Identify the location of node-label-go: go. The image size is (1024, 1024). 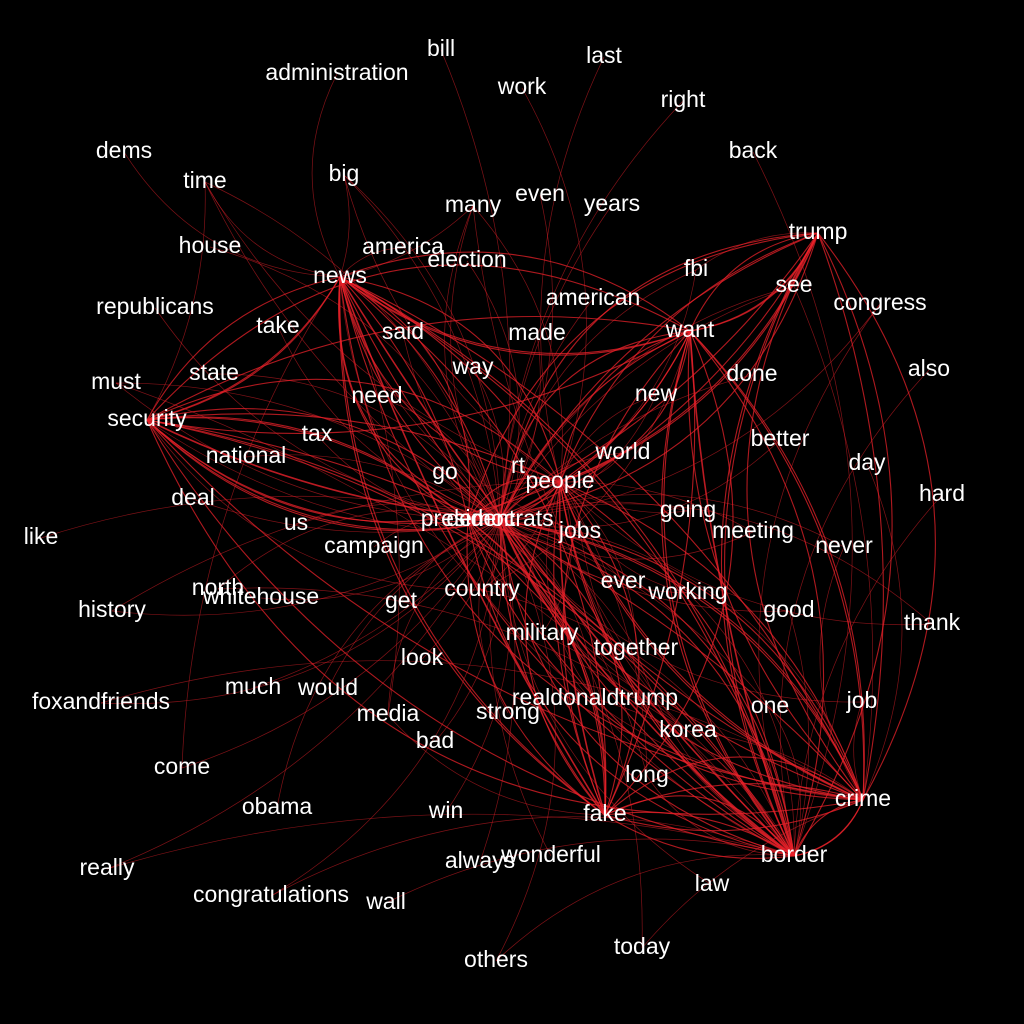
(445, 471).